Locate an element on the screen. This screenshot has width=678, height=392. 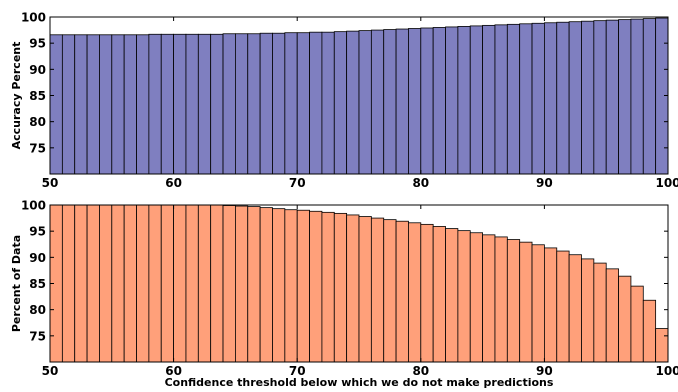
y-tick-label-95: 95 is located at coordinates (37, 44).